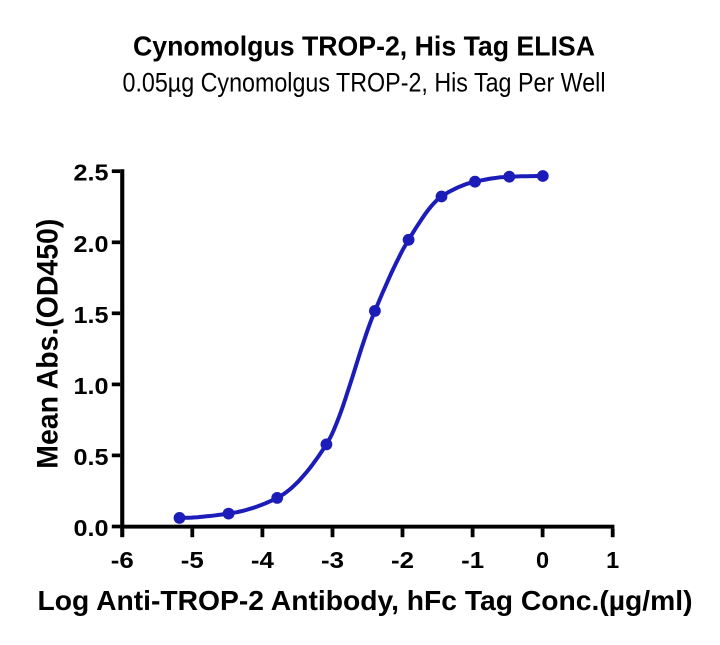 Image resolution: width=720 pixels, height=645 pixels. I want to click on svg-text: -1, so click(472, 560).